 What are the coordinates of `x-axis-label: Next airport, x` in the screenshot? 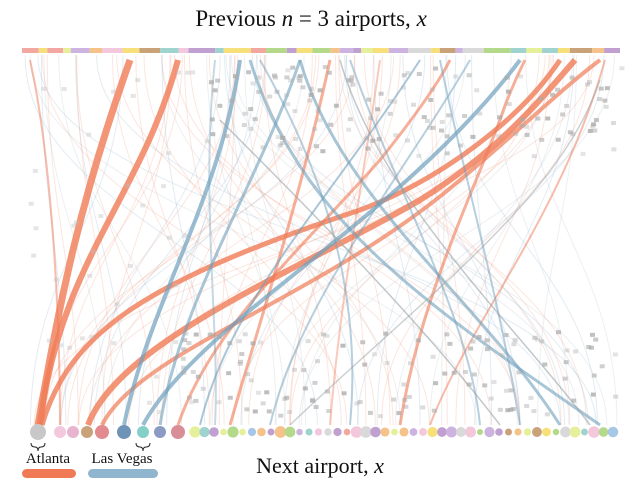 It's located at (320, 465).